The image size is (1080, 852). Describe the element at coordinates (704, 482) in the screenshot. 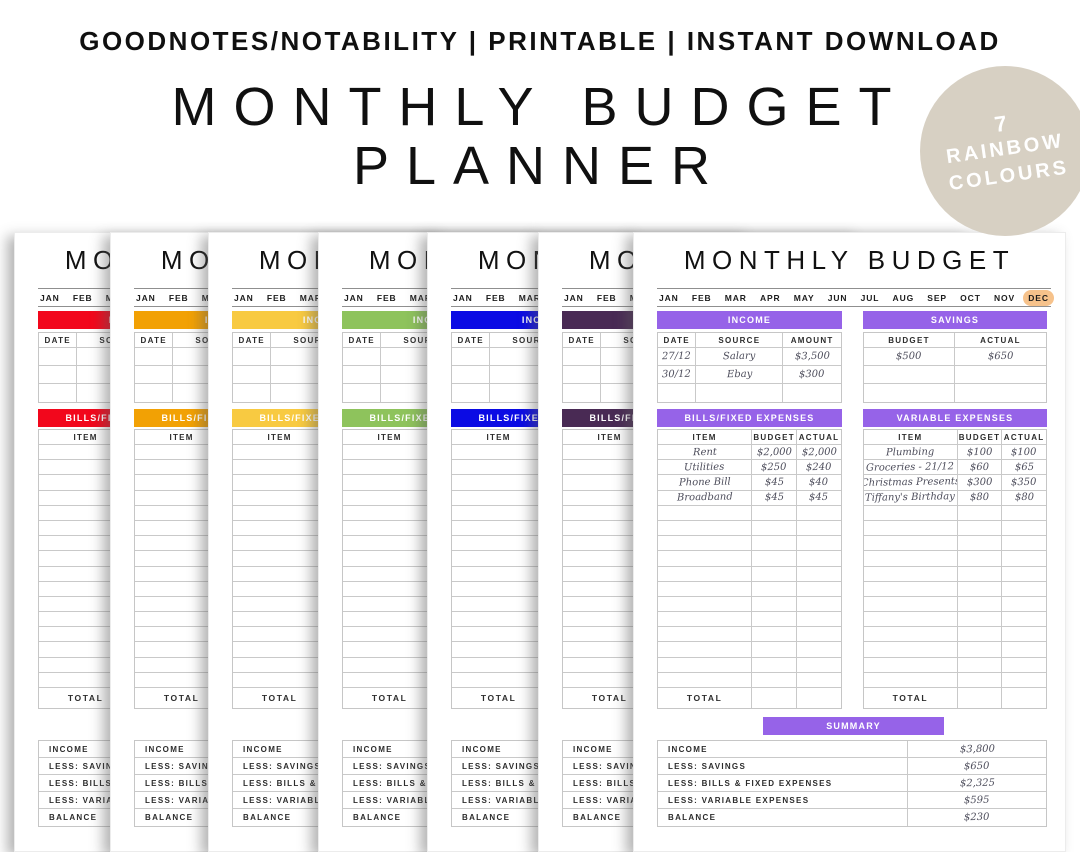

I see `handwritten-entry: Phone Bill` at that location.